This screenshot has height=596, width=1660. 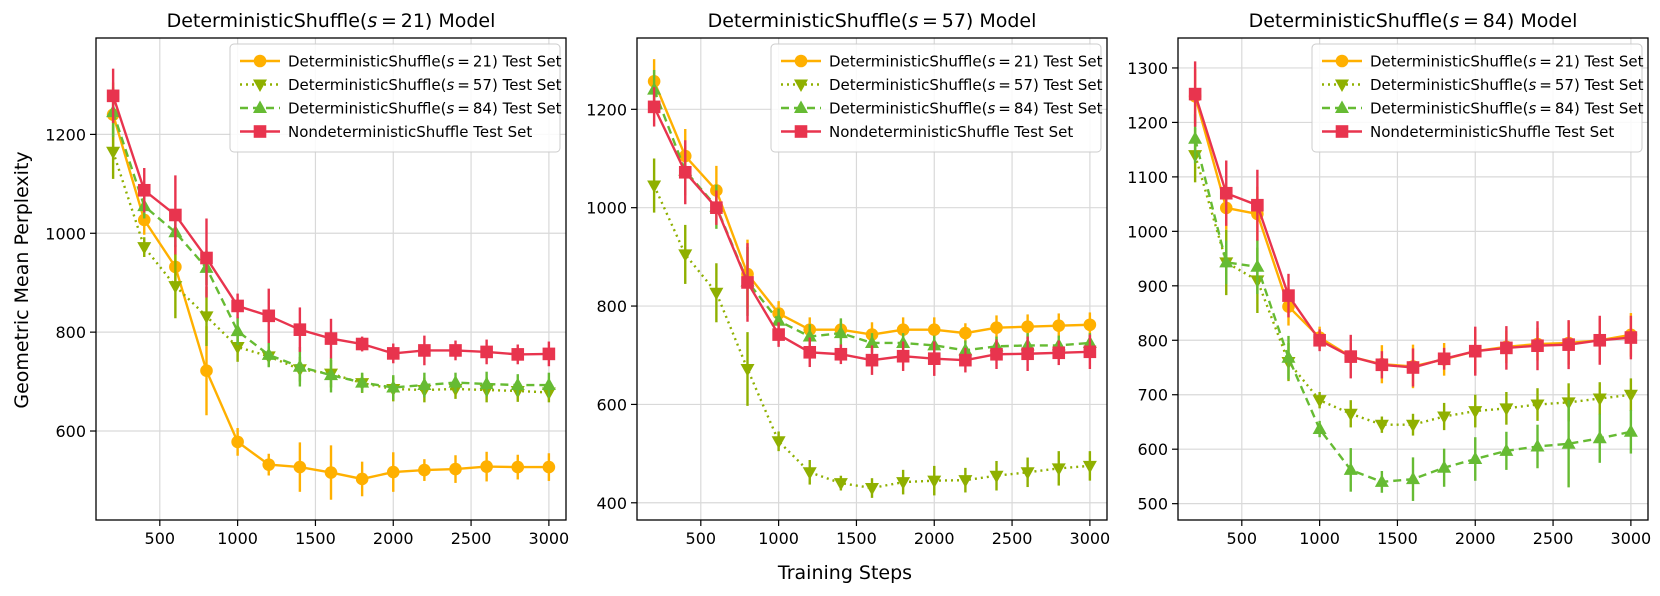 What do you see at coordinates (1147, 68) in the screenshot?
I see `y-tick-label: 1300` at bounding box center [1147, 68].